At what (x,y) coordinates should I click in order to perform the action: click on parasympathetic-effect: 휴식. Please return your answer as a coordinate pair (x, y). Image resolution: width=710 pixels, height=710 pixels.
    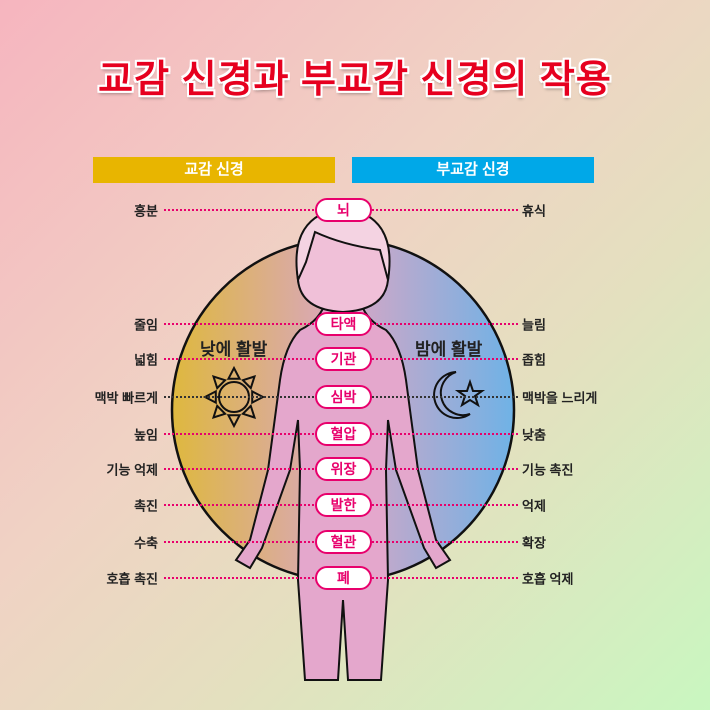
    Looking at the image, I should click on (534, 211).